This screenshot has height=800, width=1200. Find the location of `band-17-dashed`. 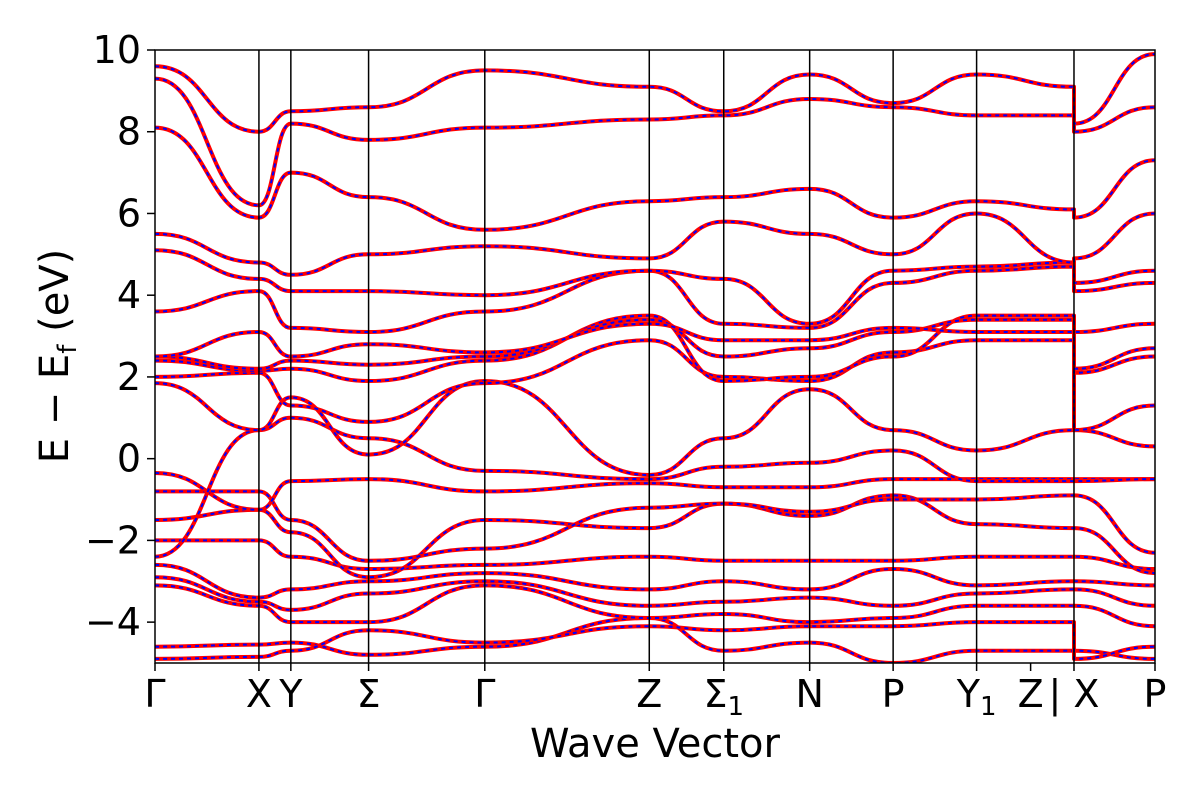

band-17-dashed is located at coordinates (655, 287).